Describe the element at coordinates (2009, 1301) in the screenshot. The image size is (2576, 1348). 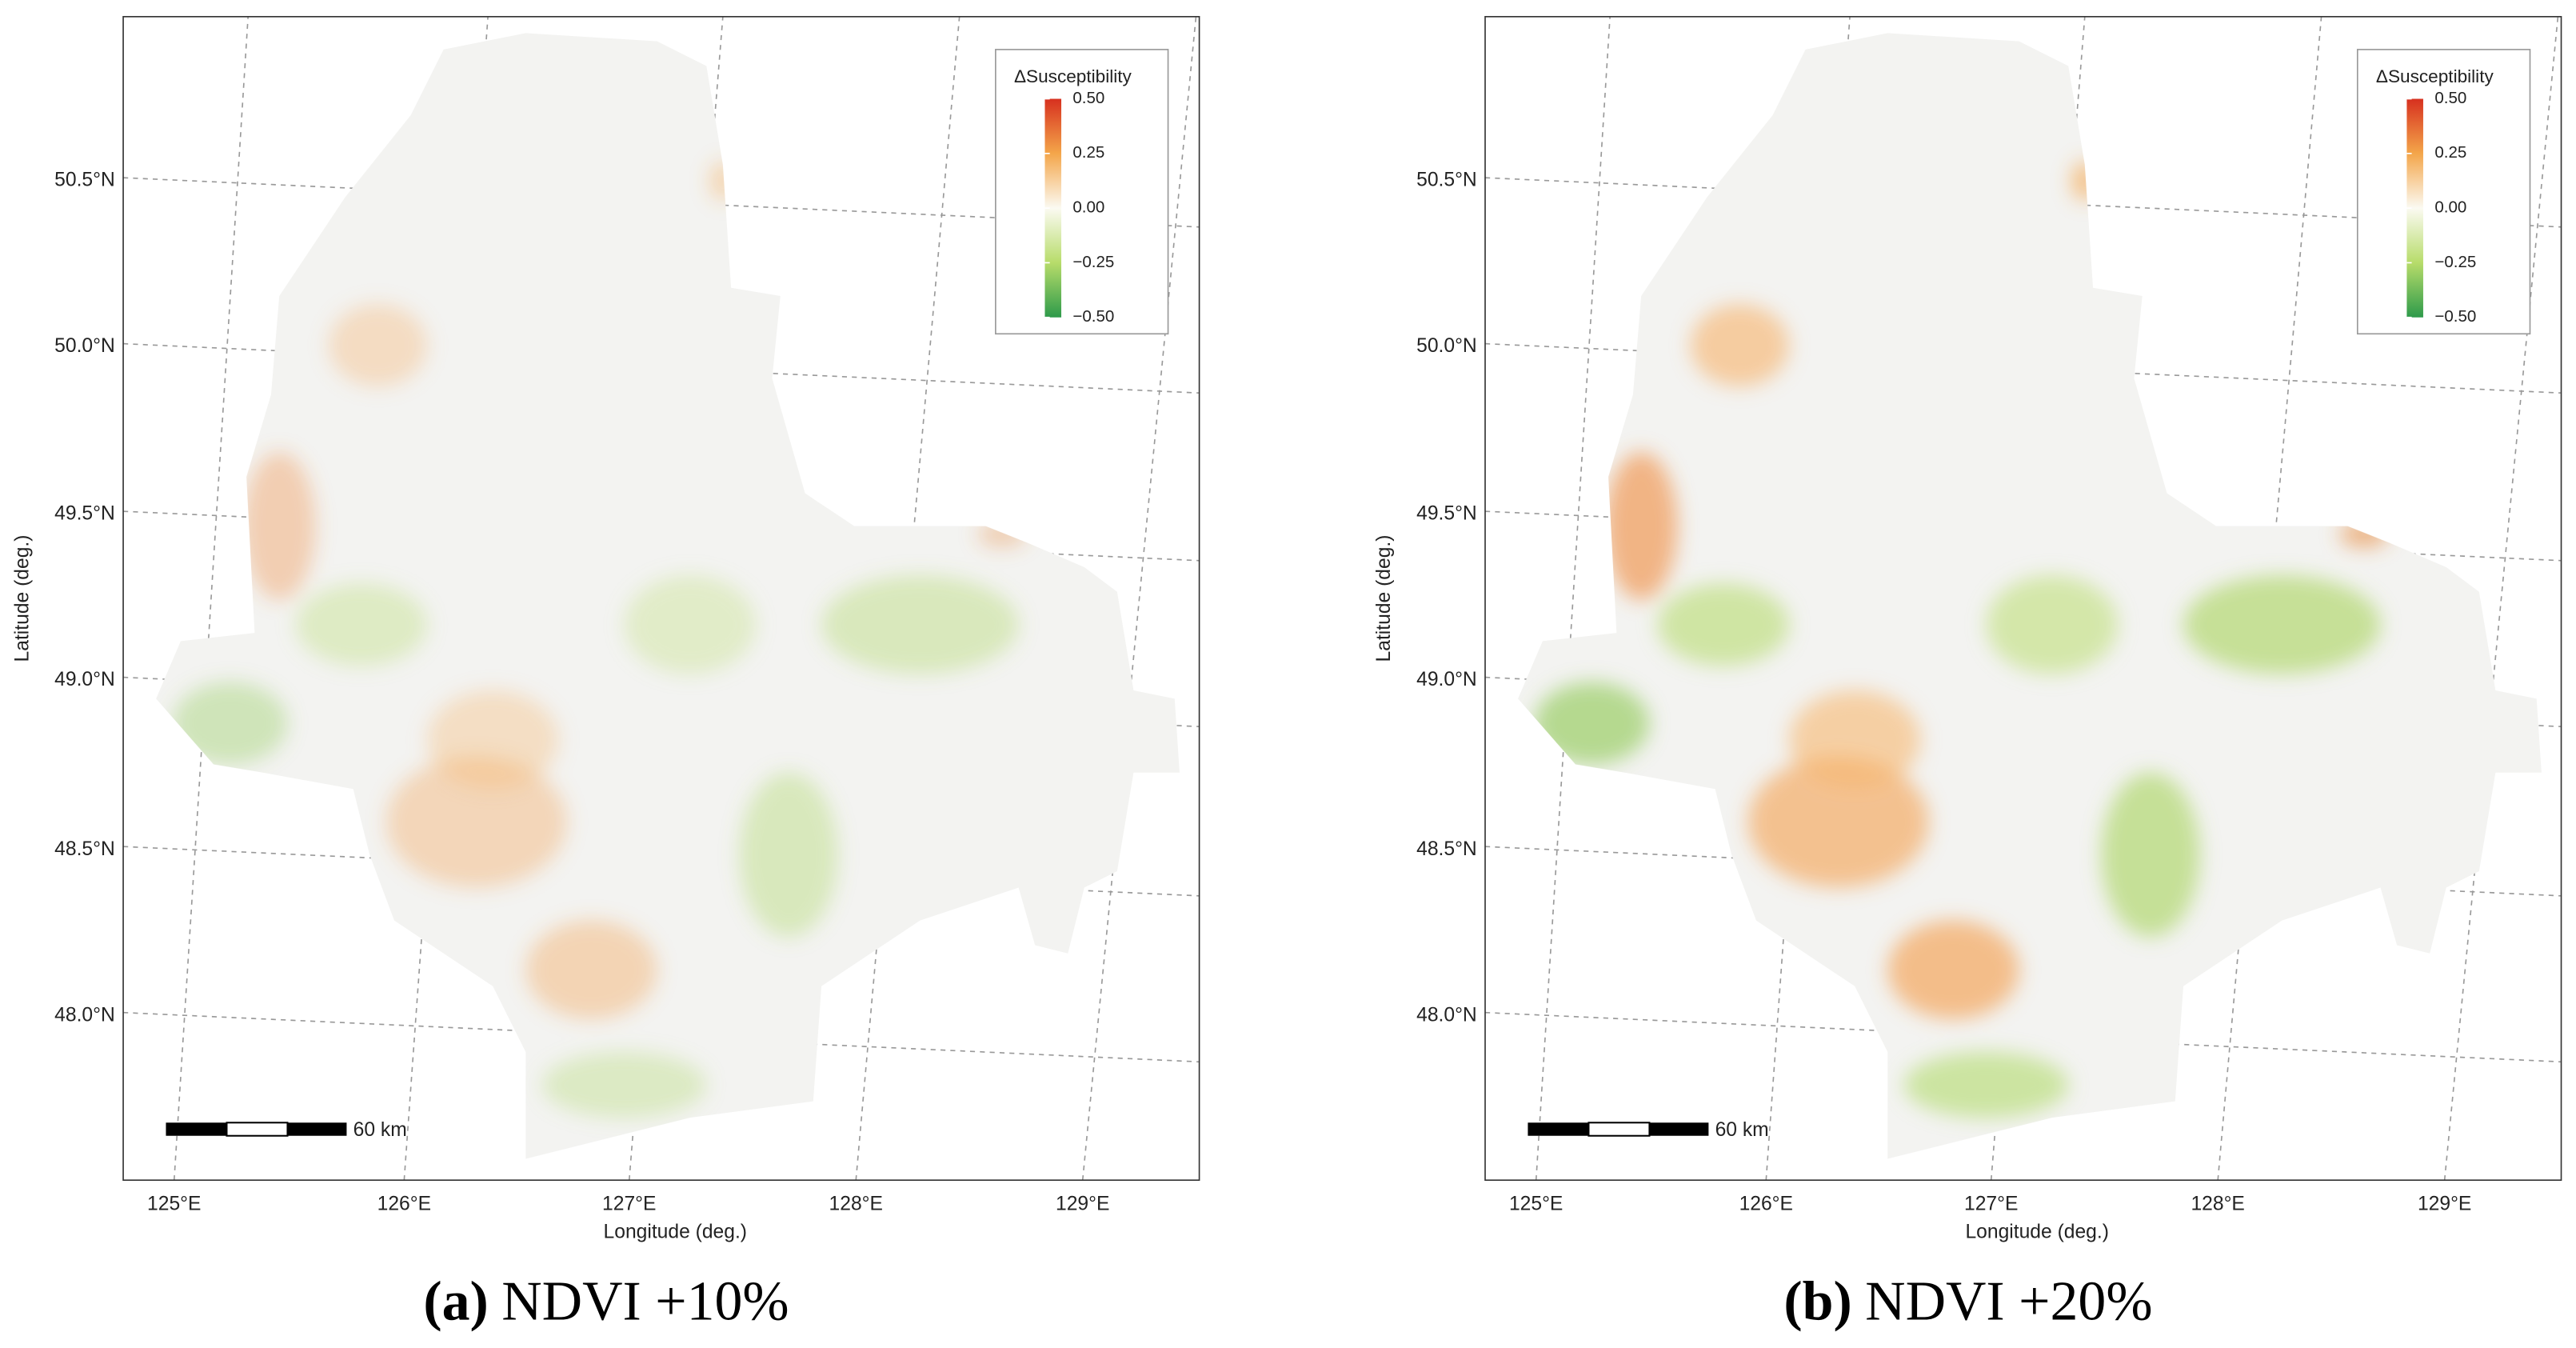
I see `caption-text: NDVI +20%` at that location.